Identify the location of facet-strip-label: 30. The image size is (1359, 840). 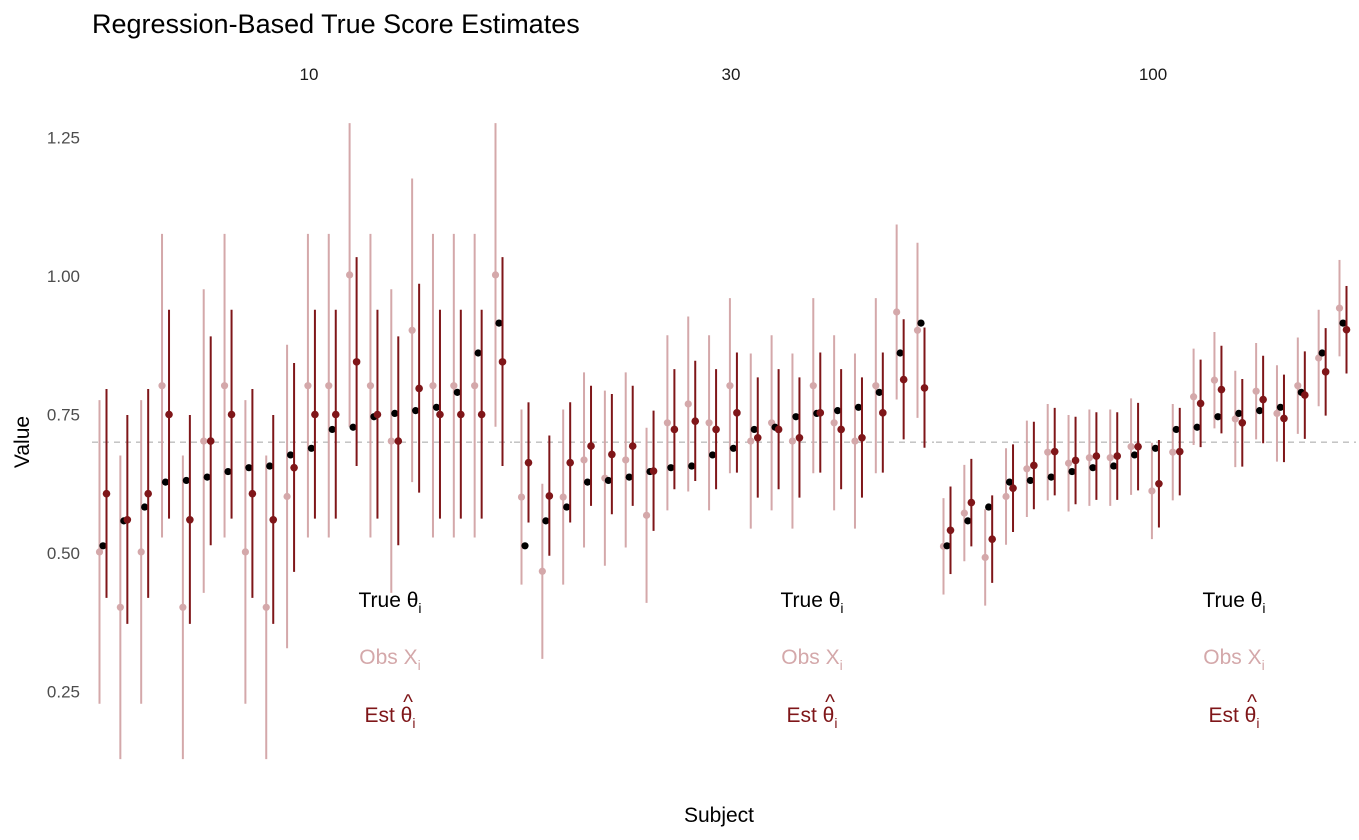
(731, 74).